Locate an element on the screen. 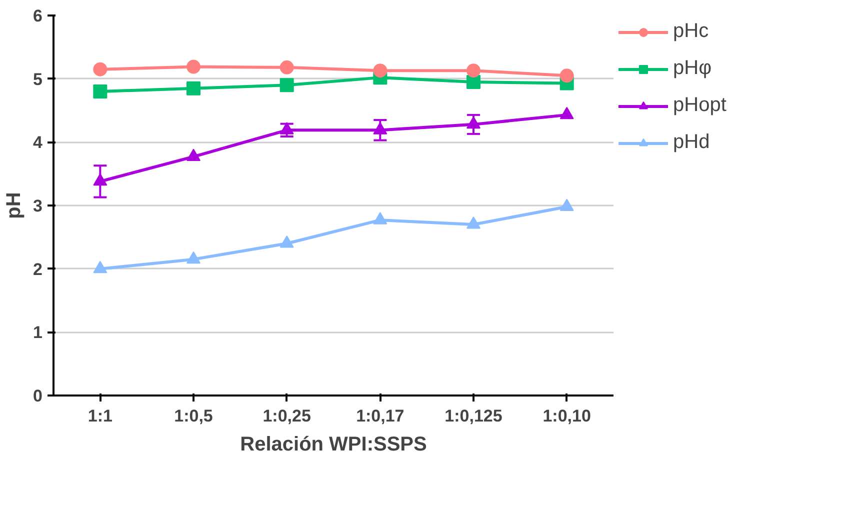 The width and height of the screenshot is (862, 518). y-axis-title: pH is located at coordinates (14, 205).